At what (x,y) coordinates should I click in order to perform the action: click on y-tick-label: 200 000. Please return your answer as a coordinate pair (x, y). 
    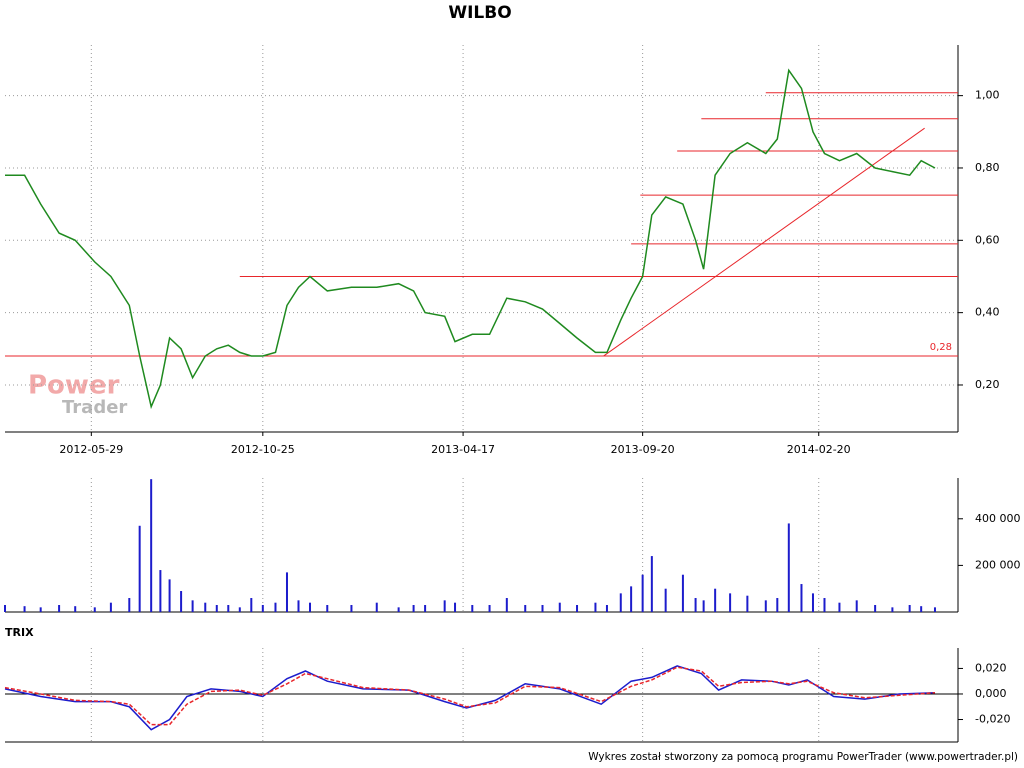
    Looking at the image, I should click on (998, 564).